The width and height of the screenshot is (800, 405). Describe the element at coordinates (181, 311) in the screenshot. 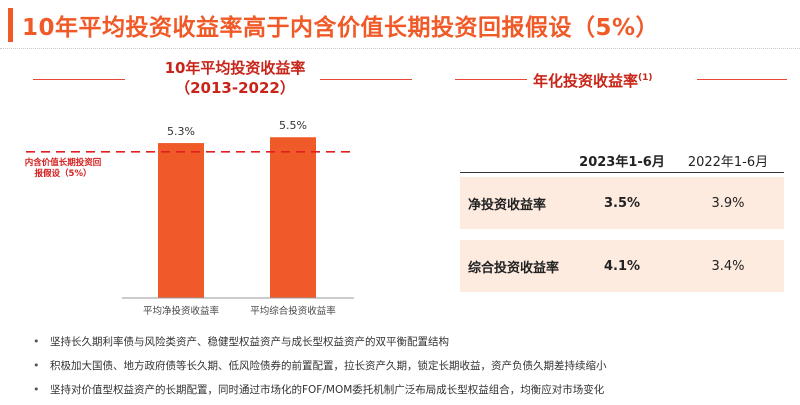

I see `category-label-0: 平均净投资收益率` at that location.